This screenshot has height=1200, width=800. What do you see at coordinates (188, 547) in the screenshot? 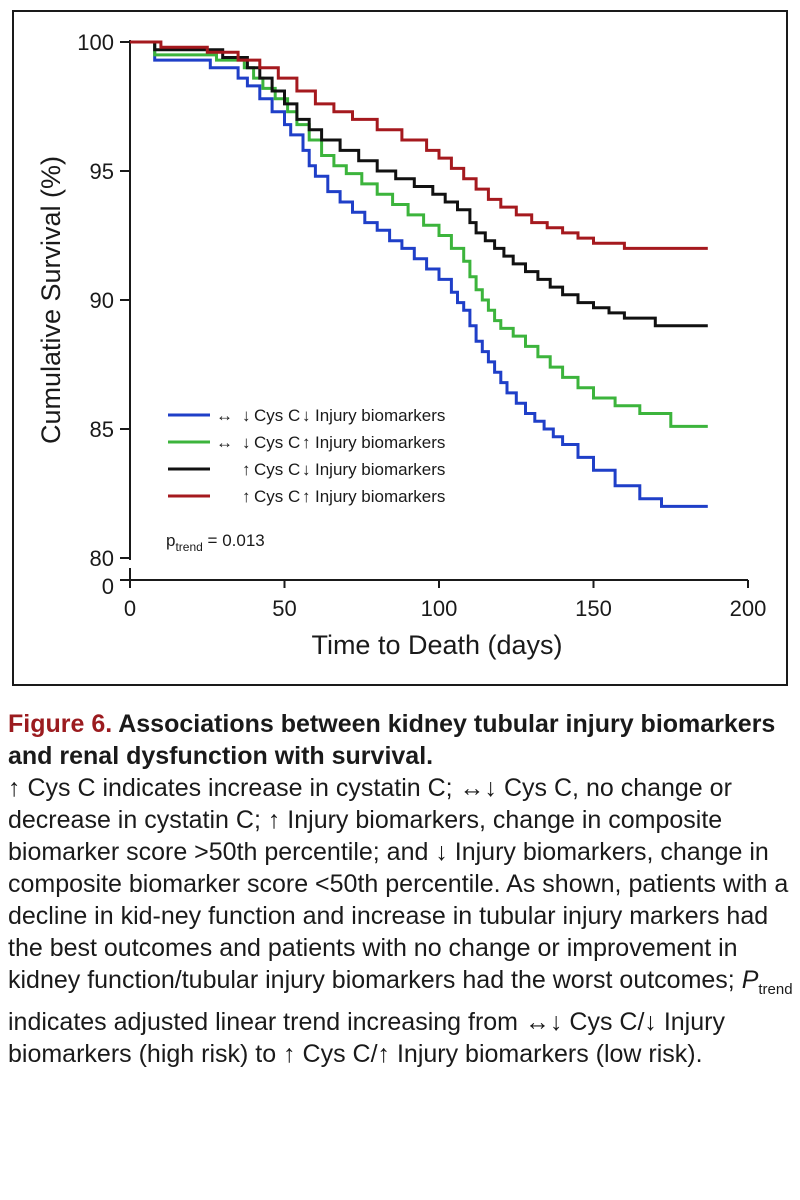
I see `p-trend-subscript: trend` at bounding box center [188, 547].